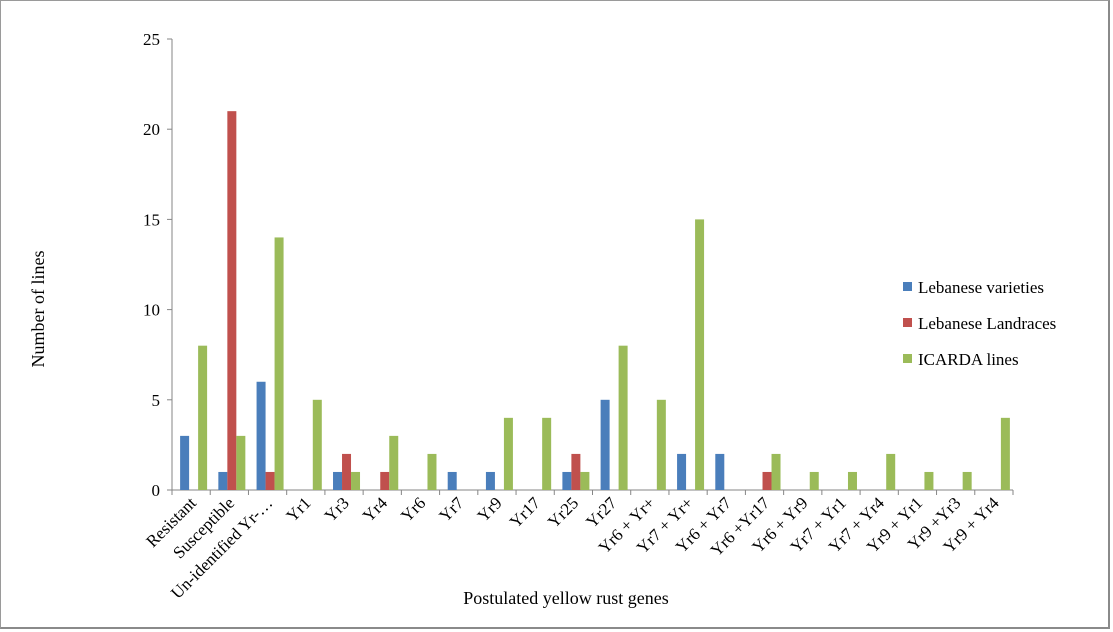 Image resolution: width=1113 pixels, height=632 pixels. What do you see at coordinates (451, 509) in the screenshot?
I see `x-tick-label: Yr7` at bounding box center [451, 509].